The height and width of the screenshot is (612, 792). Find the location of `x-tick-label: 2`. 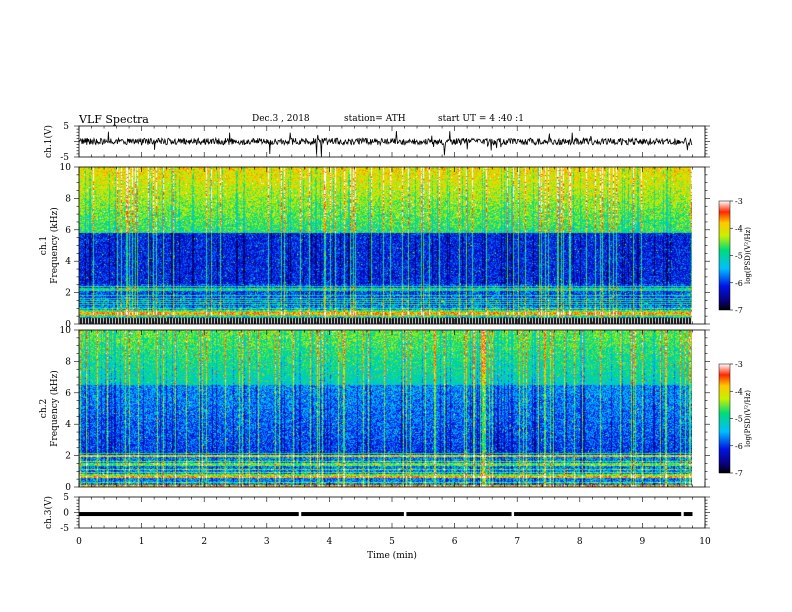

x-tick-label: 2 is located at coordinates (204, 542).